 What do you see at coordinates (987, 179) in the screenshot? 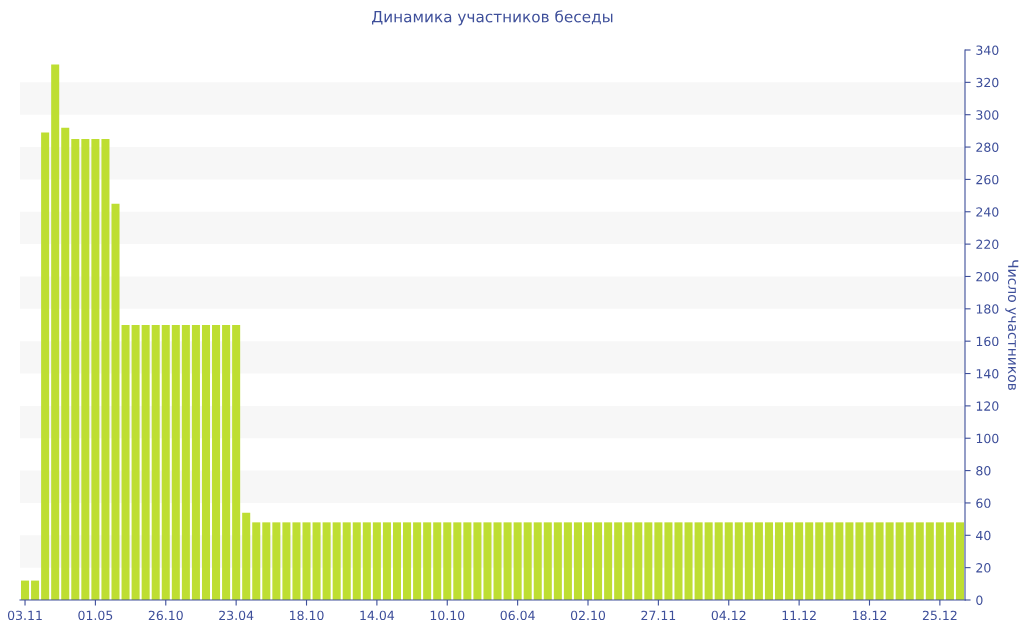
I see `y-tick-label: 260` at bounding box center [987, 179].